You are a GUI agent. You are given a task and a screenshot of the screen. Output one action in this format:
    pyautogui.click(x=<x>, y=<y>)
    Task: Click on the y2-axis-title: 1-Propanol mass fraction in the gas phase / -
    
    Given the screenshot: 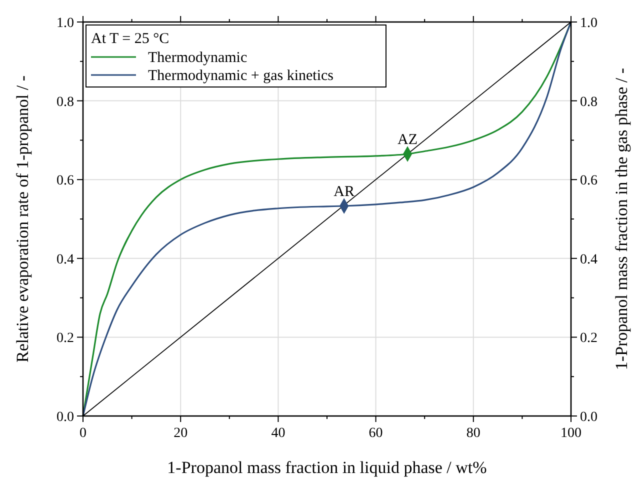 What is the action you would take?
    pyautogui.click(x=621, y=219)
    